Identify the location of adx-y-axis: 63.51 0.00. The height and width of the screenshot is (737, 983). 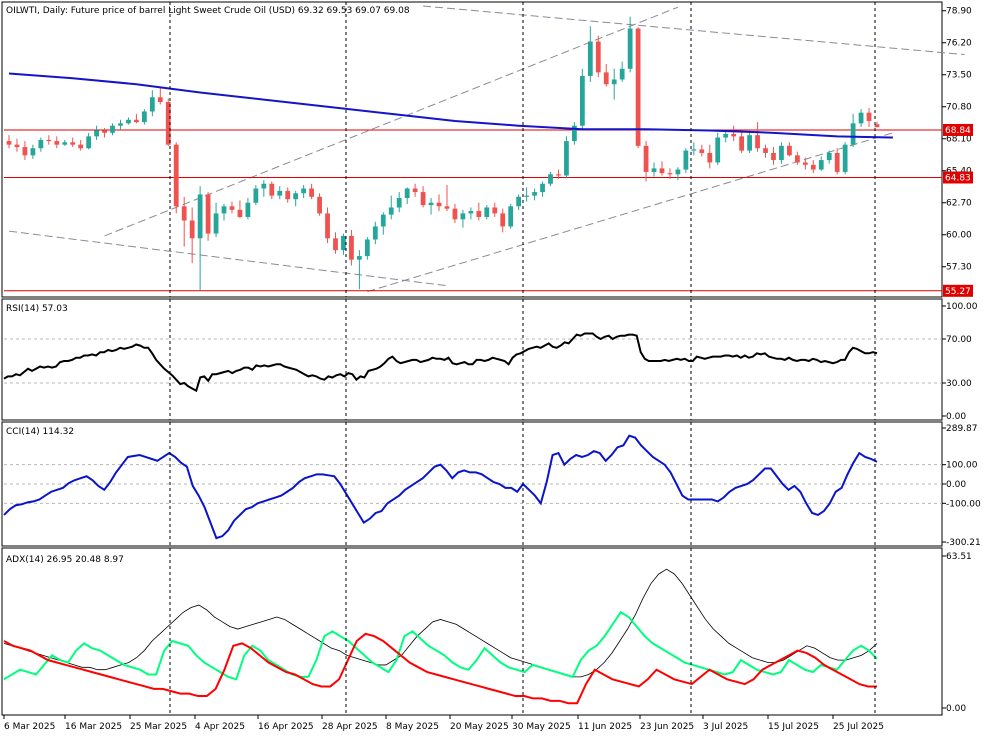
(957, 633).